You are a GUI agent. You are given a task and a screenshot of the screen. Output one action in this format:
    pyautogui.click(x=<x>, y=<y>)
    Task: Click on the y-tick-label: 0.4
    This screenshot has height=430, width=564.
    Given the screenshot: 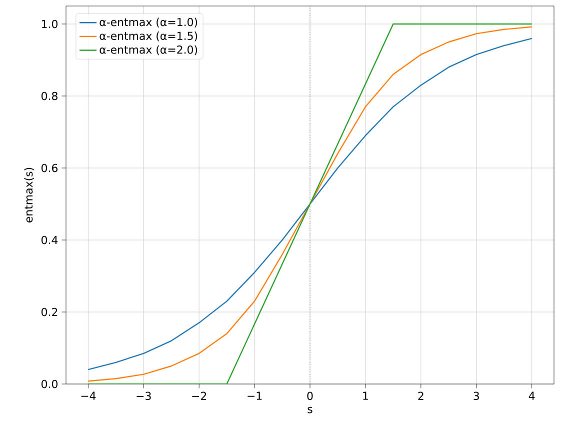 What is the action you would take?
    pyautogui.click(x=50, y=240)
    